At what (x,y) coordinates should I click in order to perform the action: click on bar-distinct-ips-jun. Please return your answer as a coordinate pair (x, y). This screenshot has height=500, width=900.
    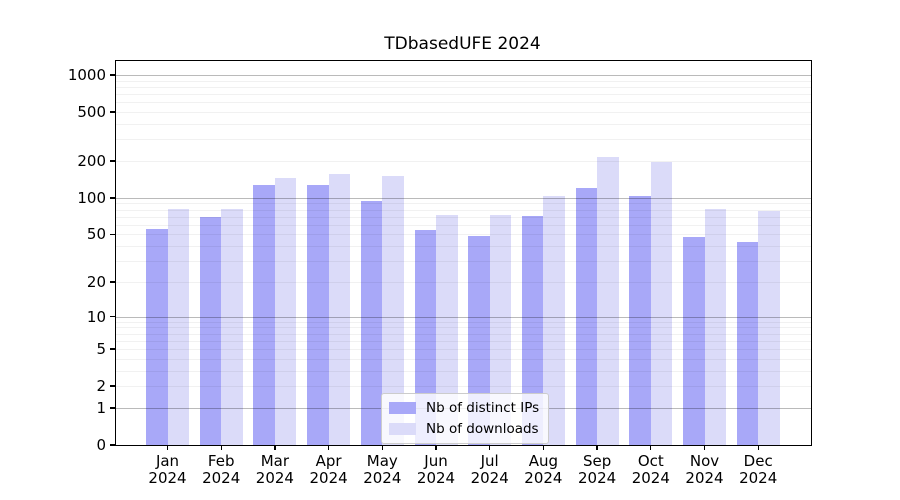
    Looking at the image, I should click on (425, 337).